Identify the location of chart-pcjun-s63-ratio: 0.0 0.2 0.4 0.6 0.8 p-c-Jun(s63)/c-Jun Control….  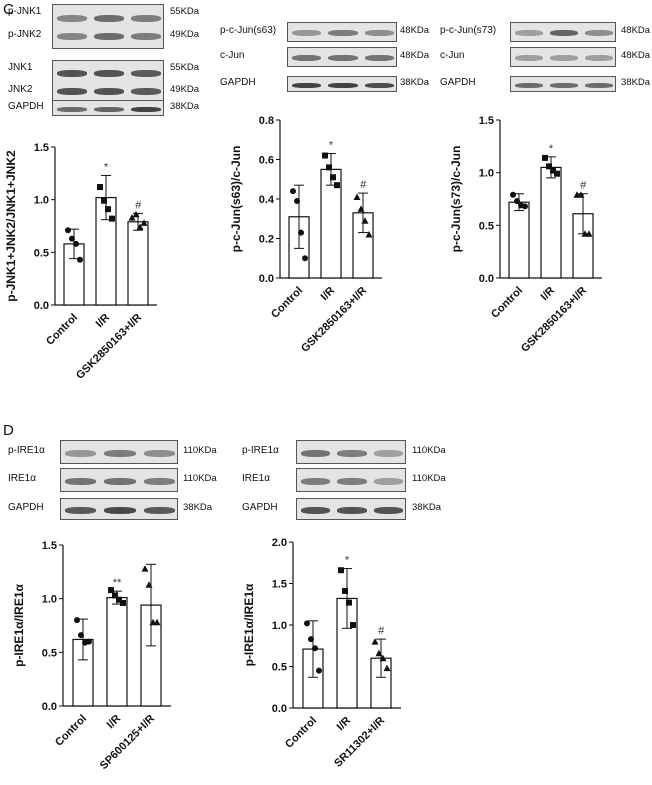
(305, 235).